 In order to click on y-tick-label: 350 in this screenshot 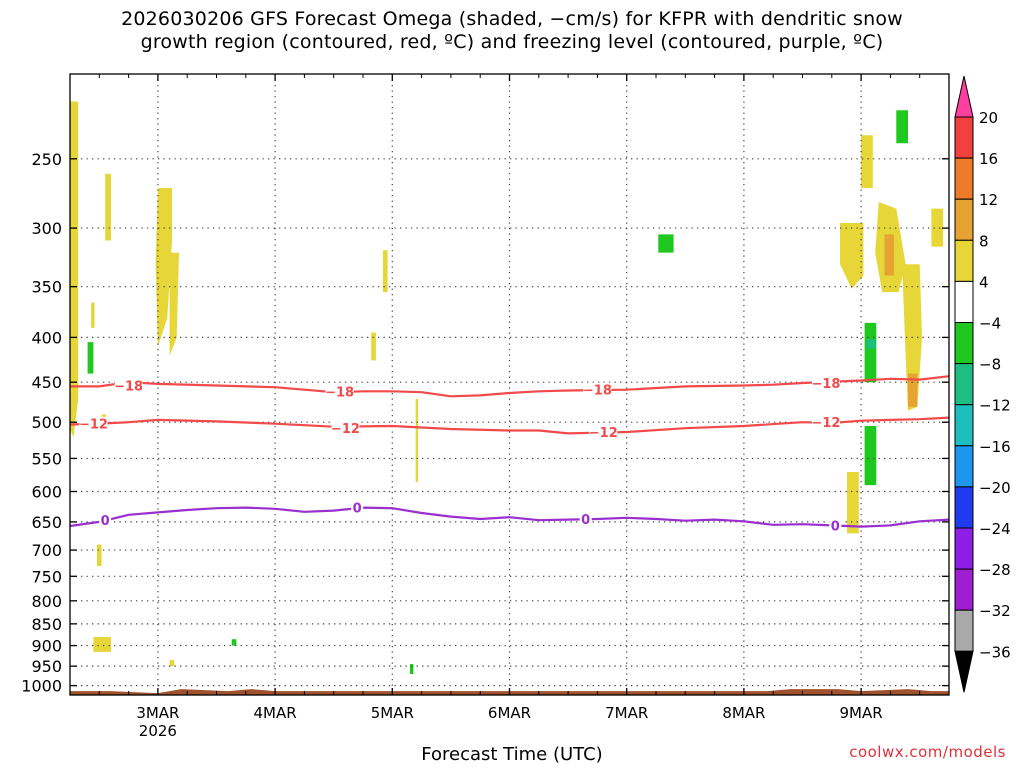, I will do `click(46, 287)`.